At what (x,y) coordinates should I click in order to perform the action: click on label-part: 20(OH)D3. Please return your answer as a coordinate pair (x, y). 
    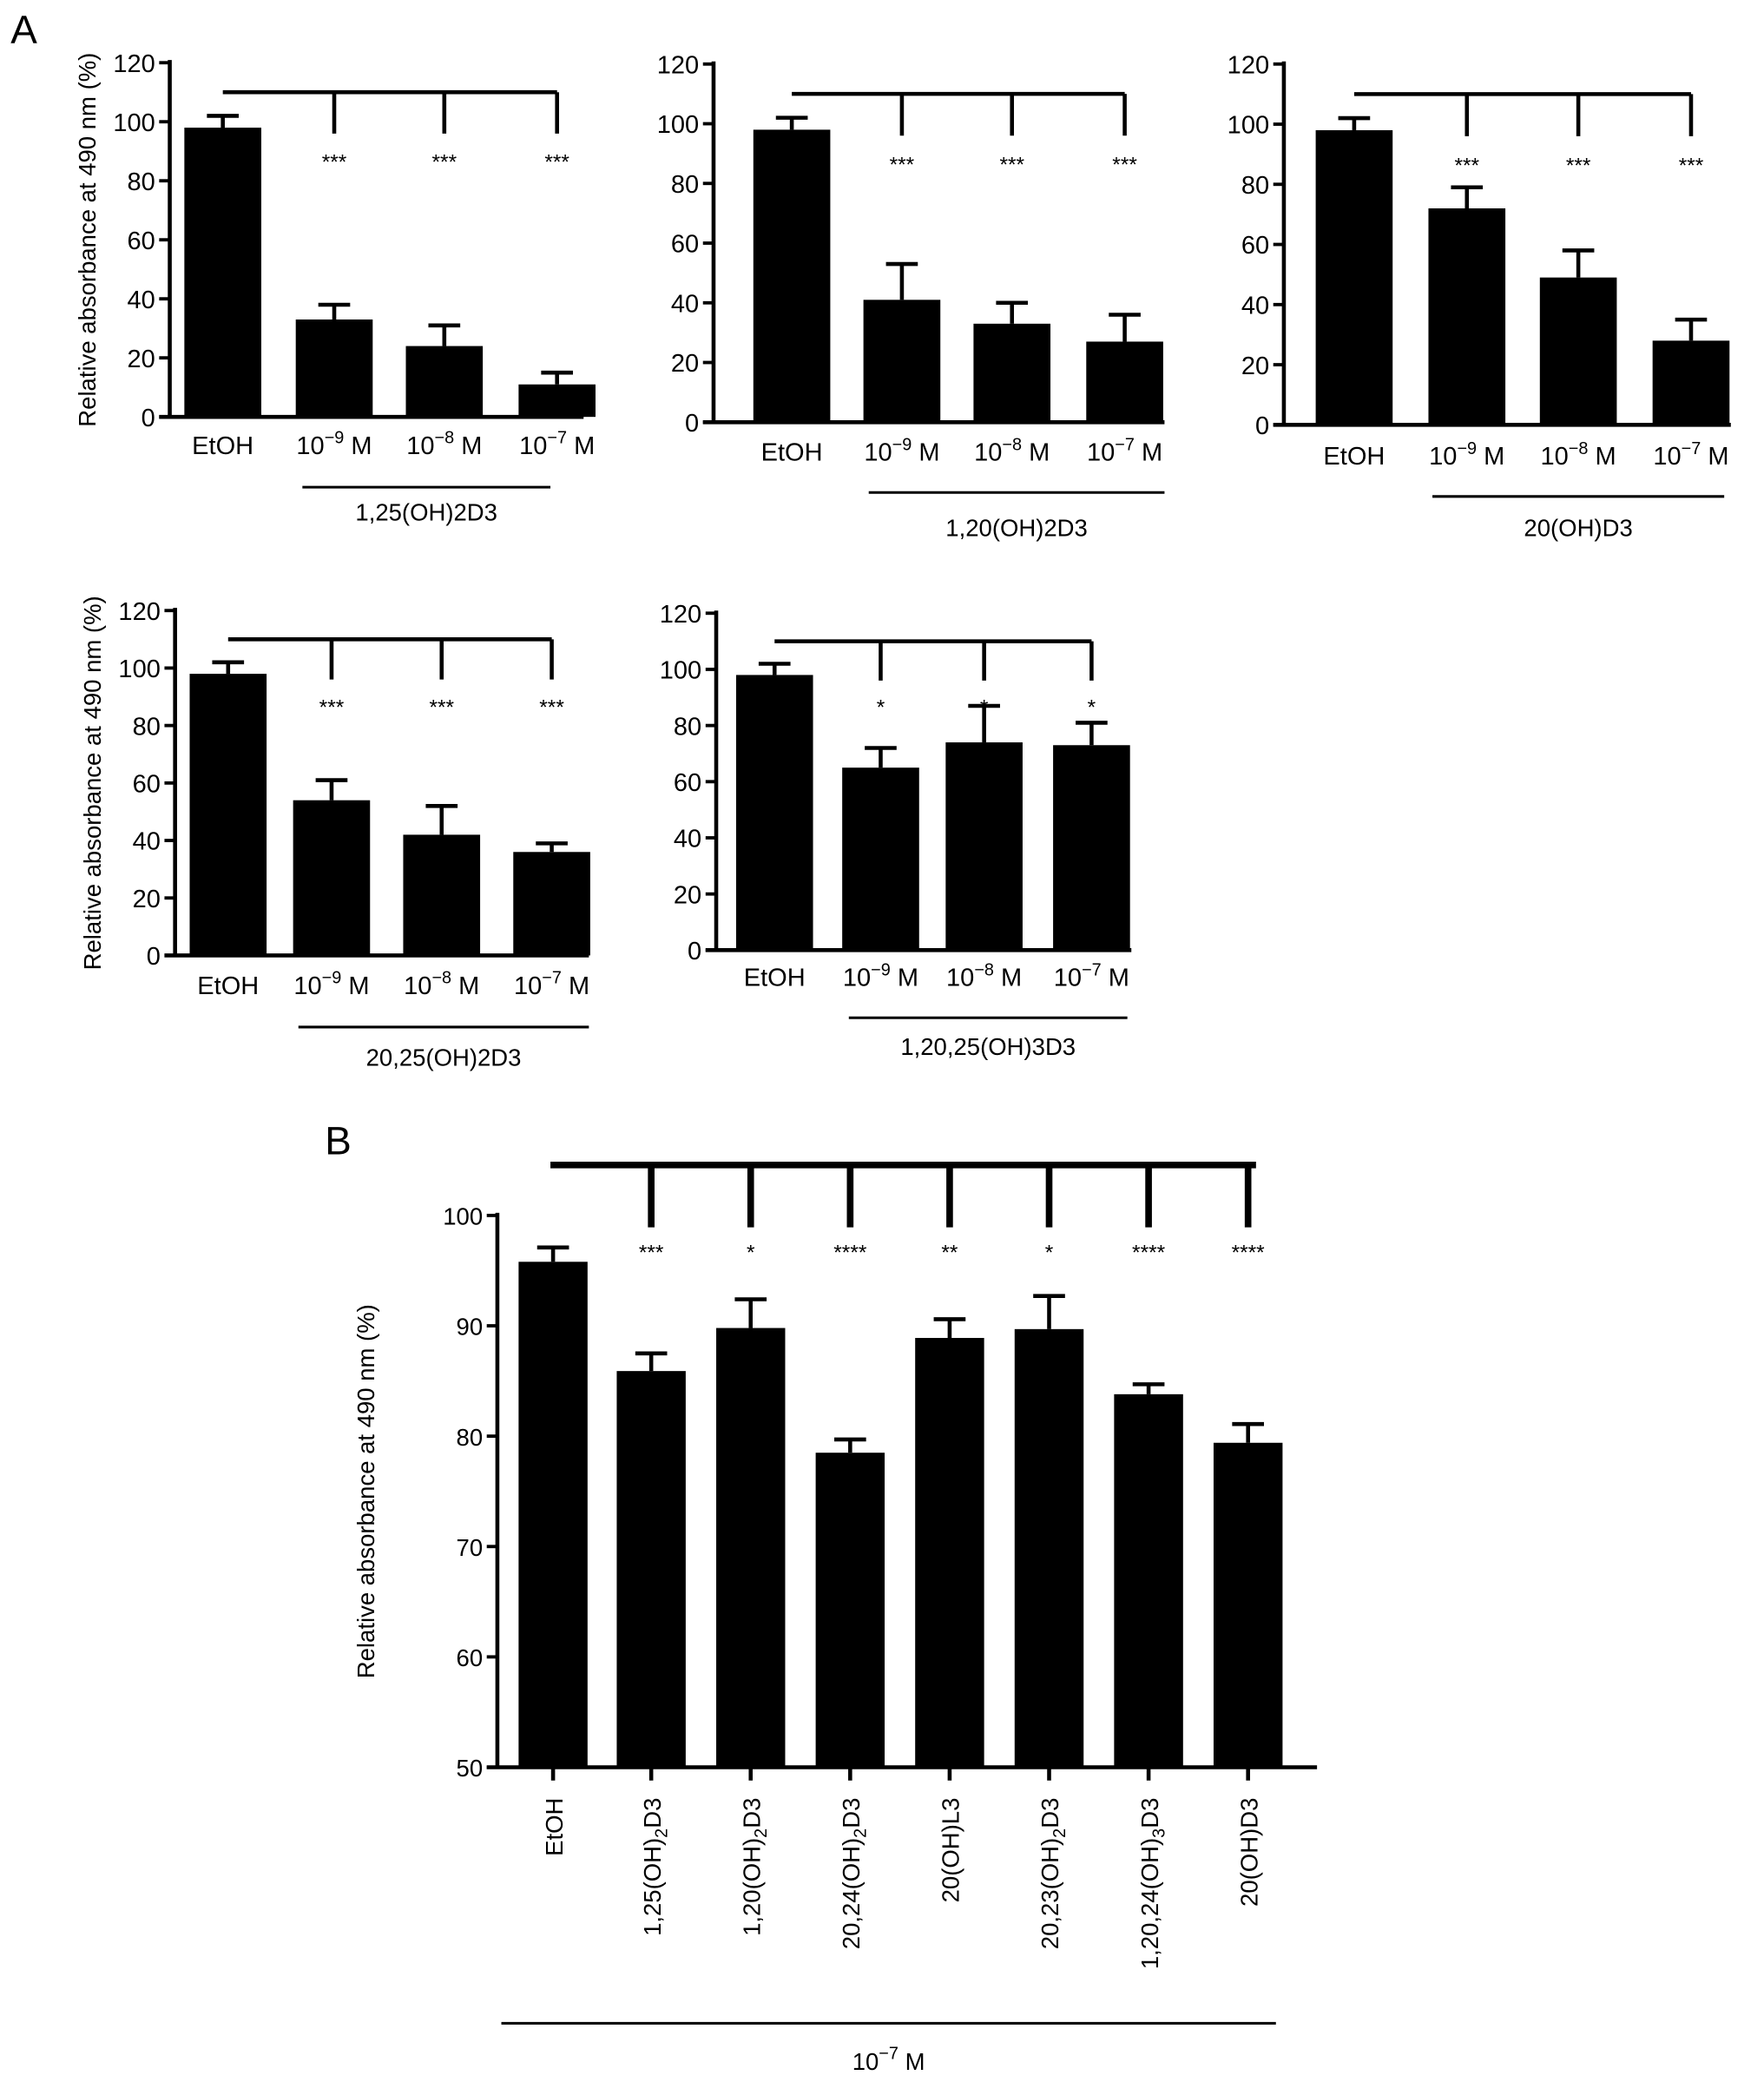
    Looking at the image, I should click on (1249, 1853).